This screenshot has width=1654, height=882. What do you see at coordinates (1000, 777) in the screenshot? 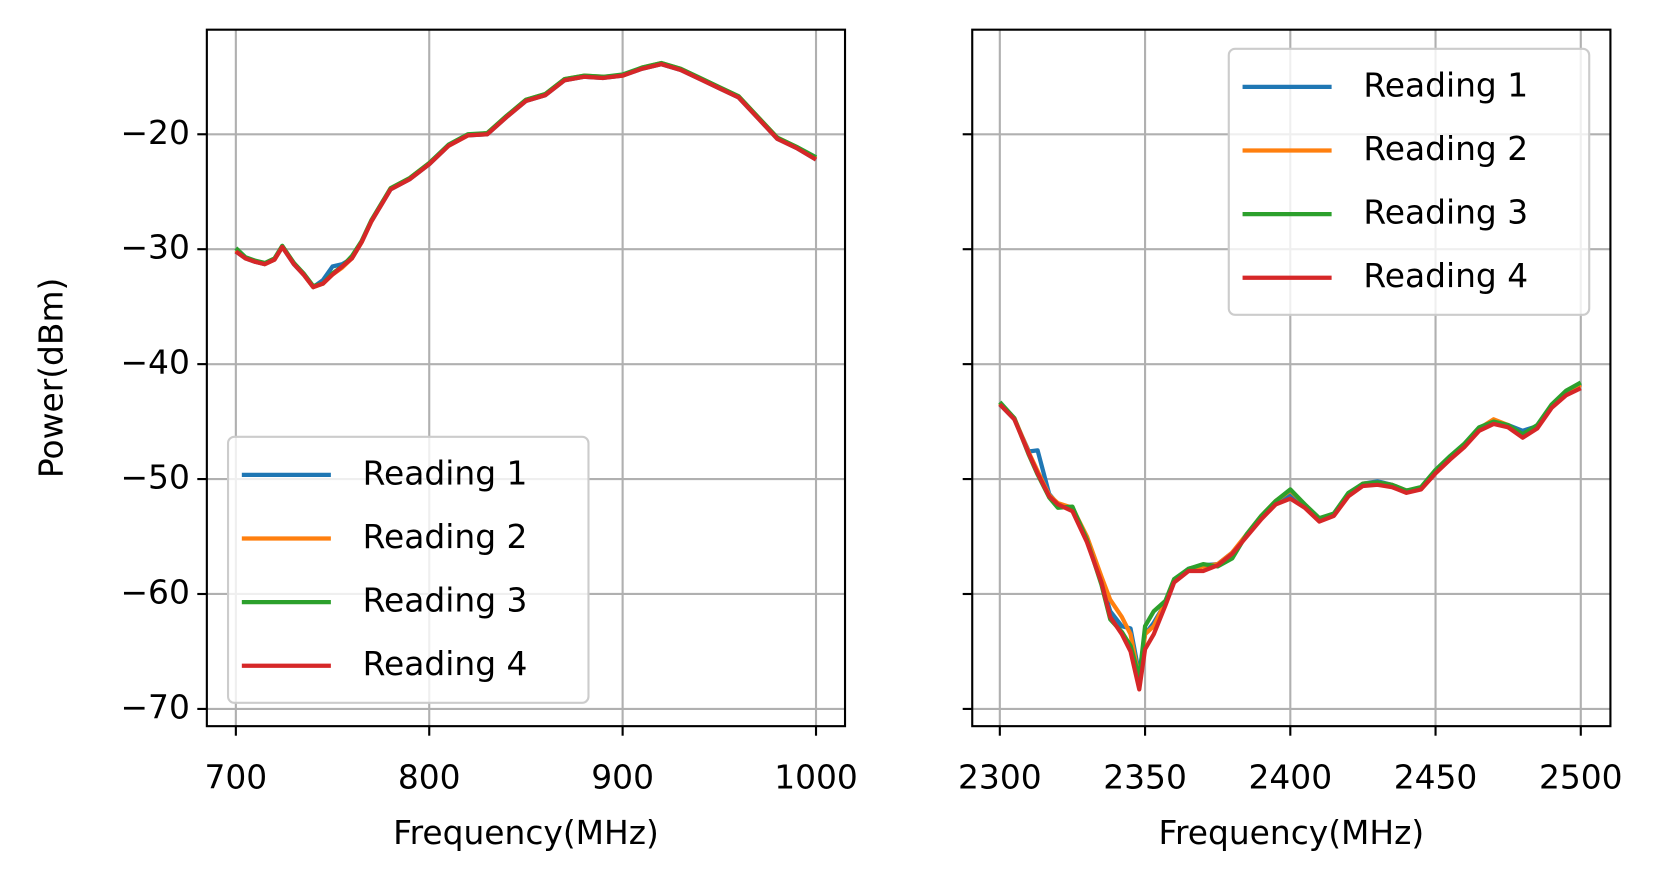
I see `x-tick-label: 2300` at bounding box center [1000, 777].